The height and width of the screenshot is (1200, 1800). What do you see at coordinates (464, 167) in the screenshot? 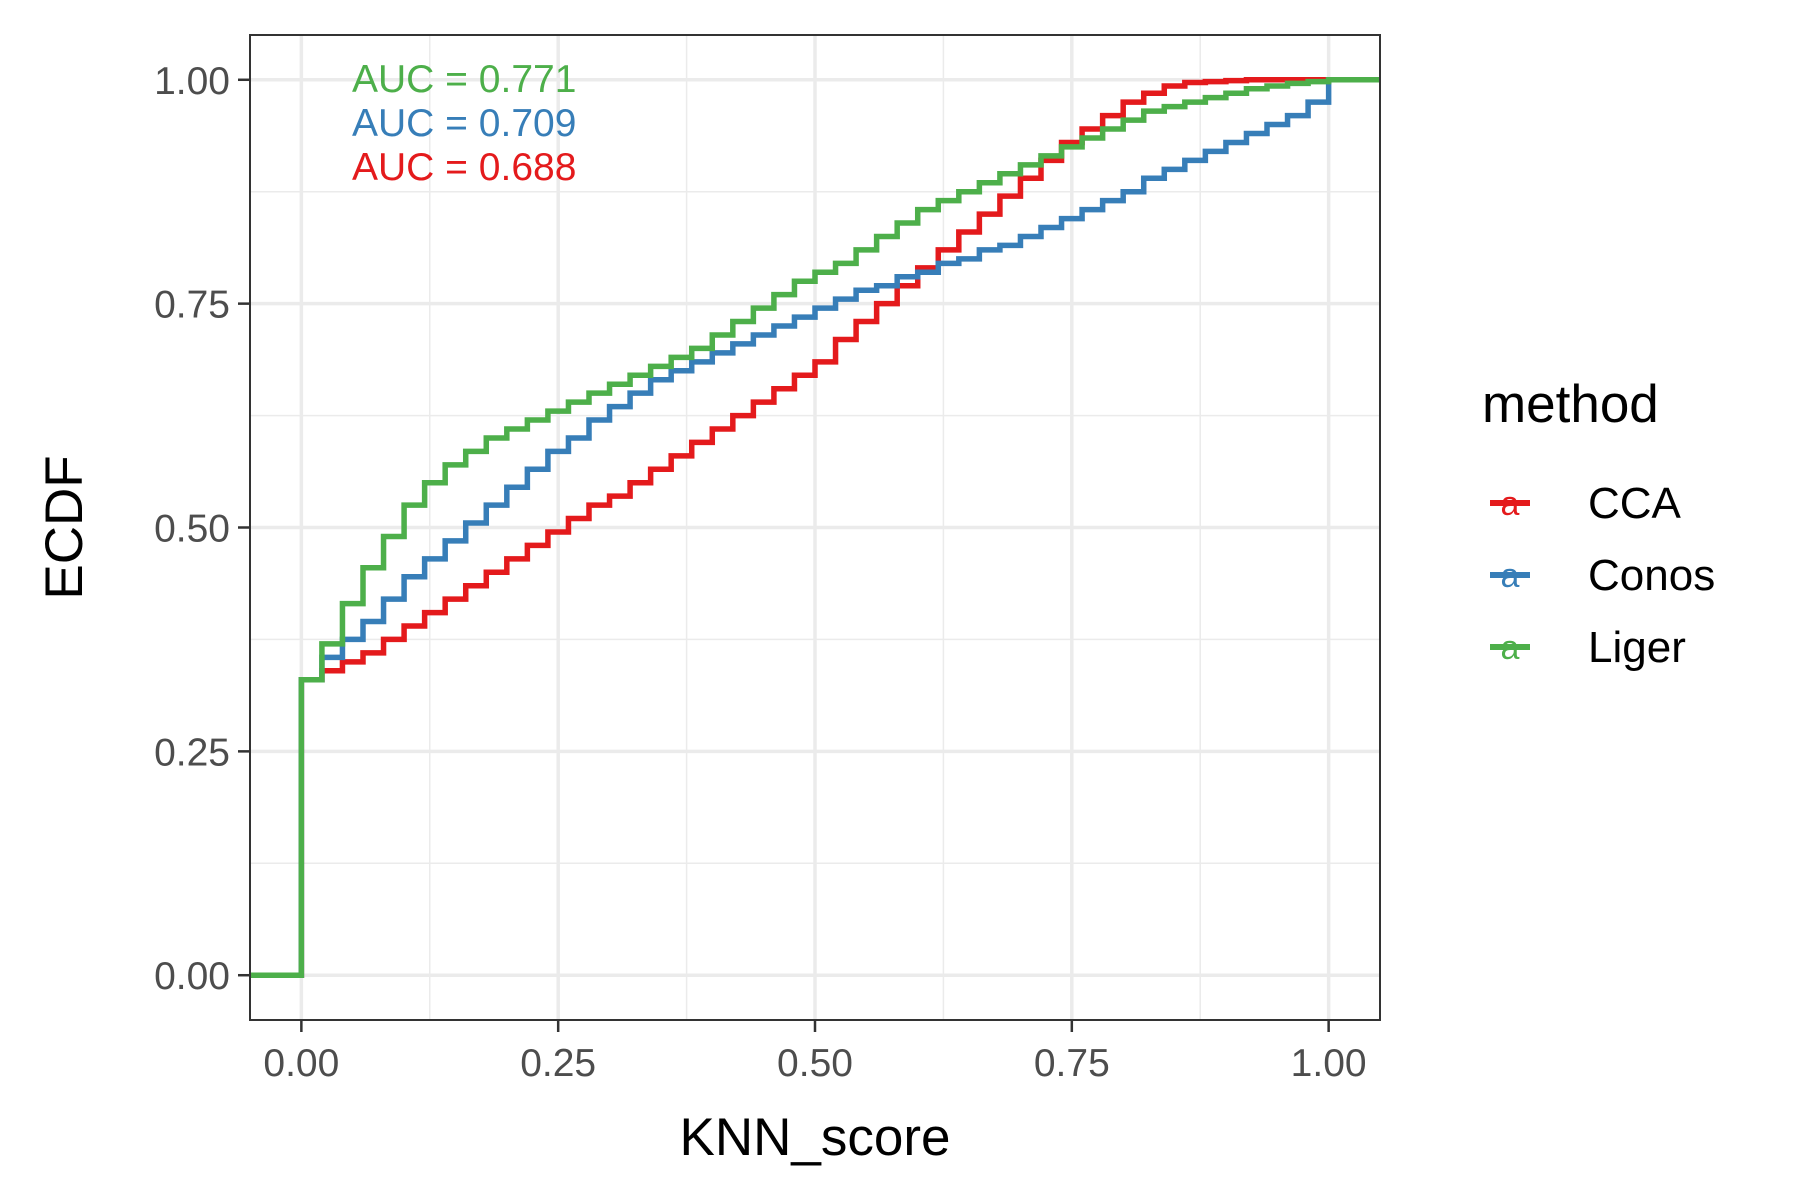
I see `auc-label: AUC = 0.688` at bounding box center [464, 167].